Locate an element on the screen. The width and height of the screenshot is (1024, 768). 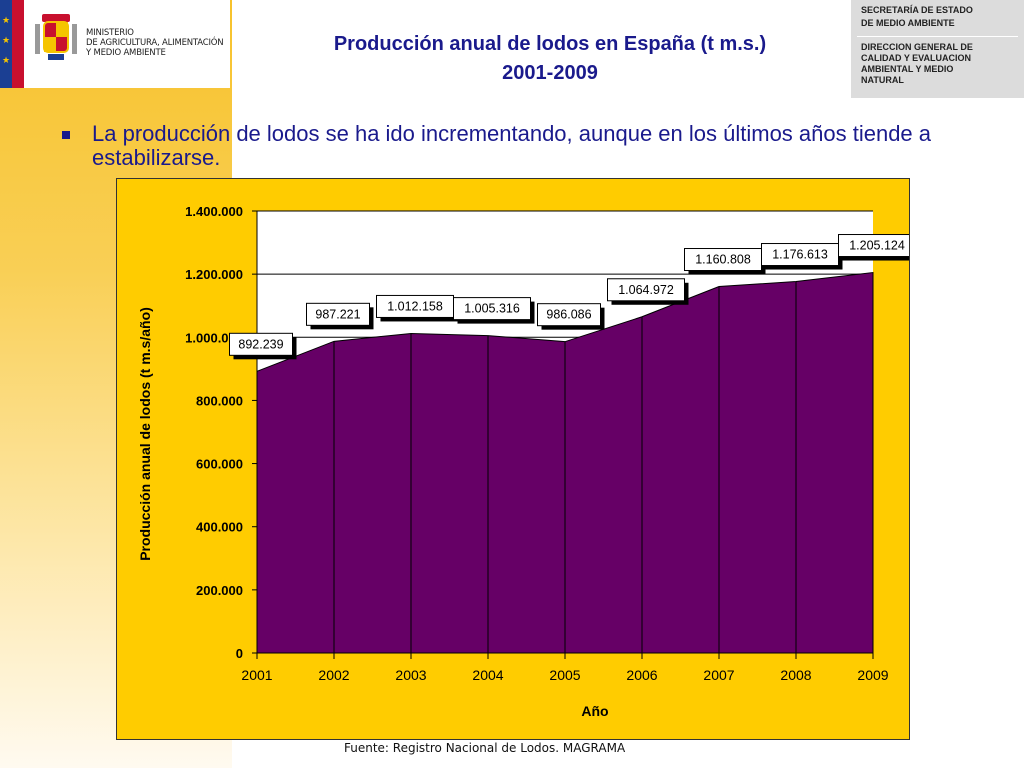
x-tick-label: 2007 is located at coordinates (718, 675).